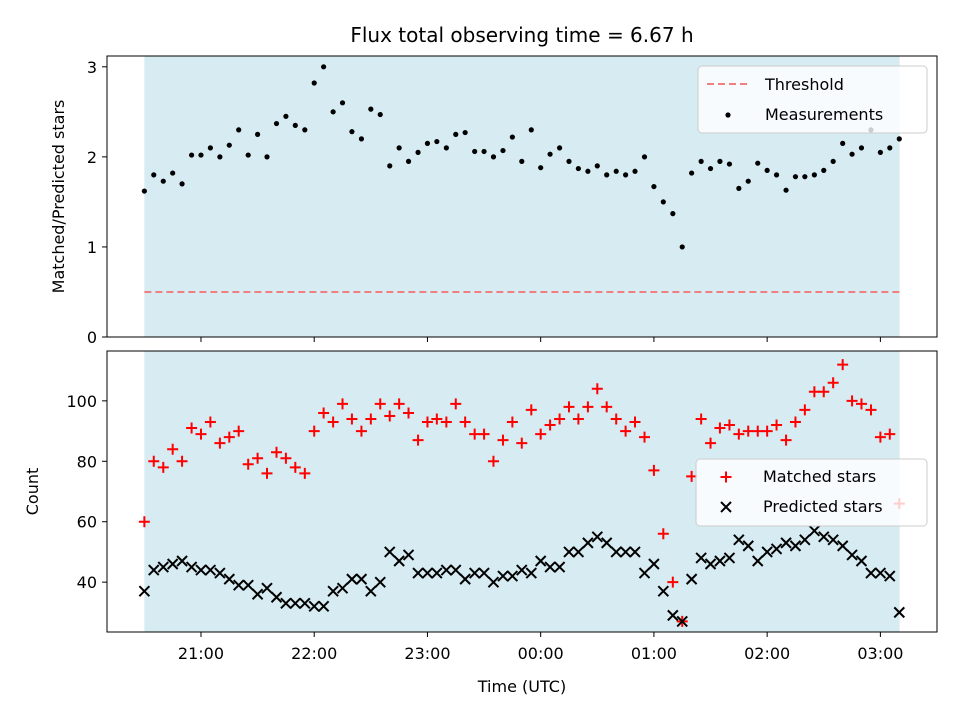 Image resolution: width=960 pixels, height=720 pixels. I want to click on predicted-stars-points, so click(522, 576).